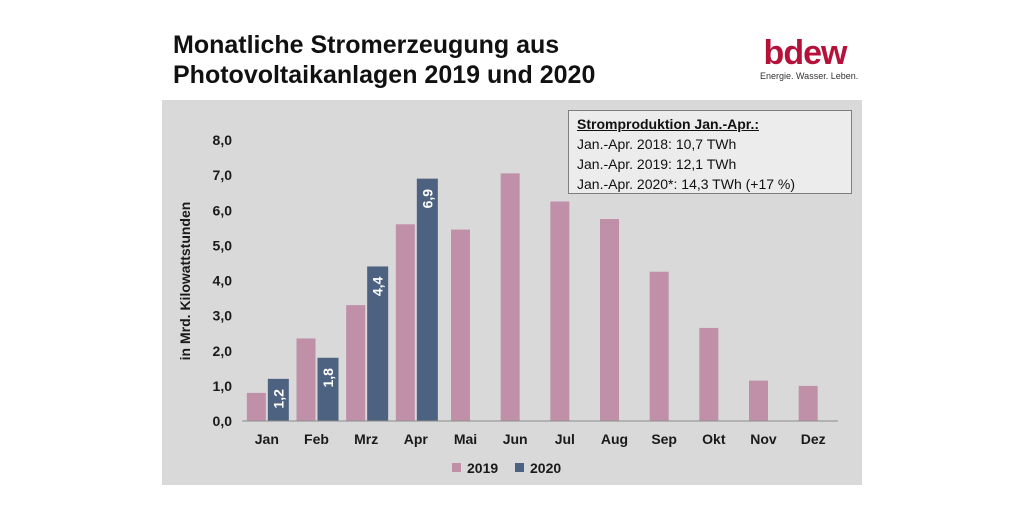 The height and width of the screenshot is (512, 1024). What do you see at coordinates (664, 439) in the screenshot?
I see `x-tick-label: Sep` at bounding box center [664, 439].